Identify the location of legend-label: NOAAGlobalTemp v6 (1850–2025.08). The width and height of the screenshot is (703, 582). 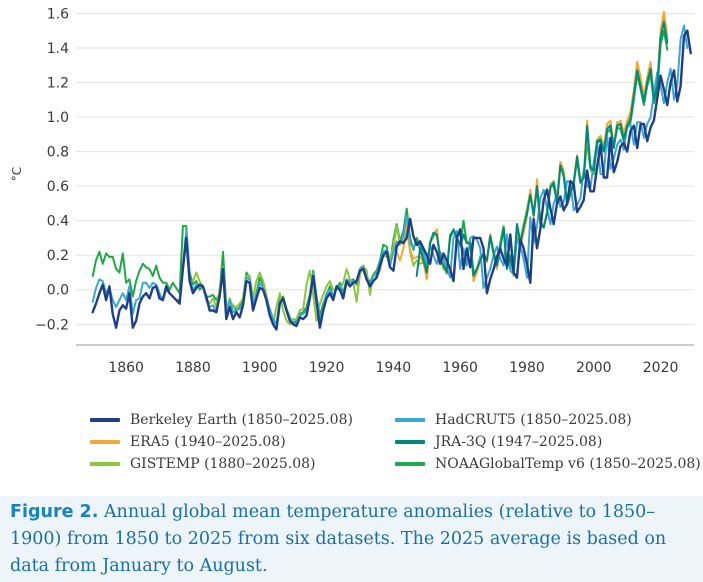
(568, 464).